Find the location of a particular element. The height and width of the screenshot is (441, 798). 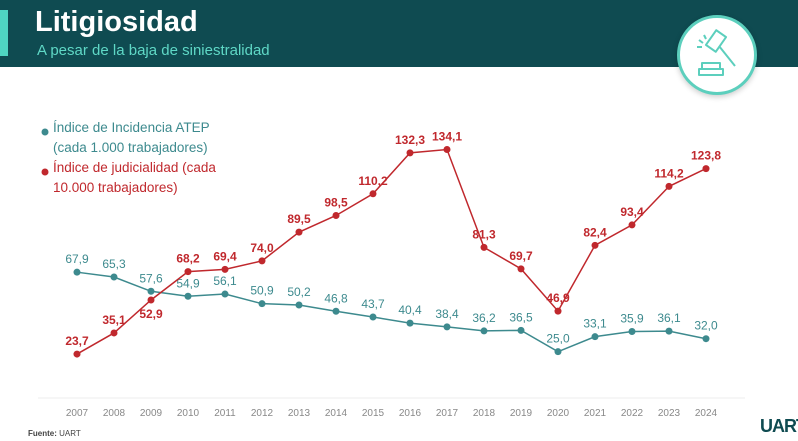

data-label-atep: 40,4 is located at coordinates (410, 310).